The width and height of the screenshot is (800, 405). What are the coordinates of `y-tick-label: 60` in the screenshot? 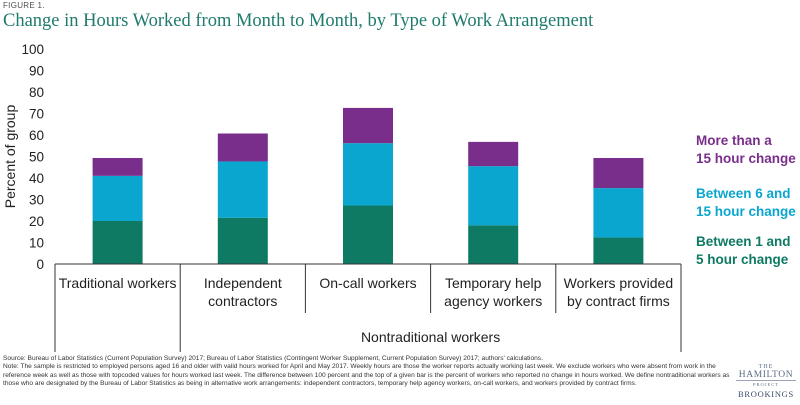 It's located at (36, 135).